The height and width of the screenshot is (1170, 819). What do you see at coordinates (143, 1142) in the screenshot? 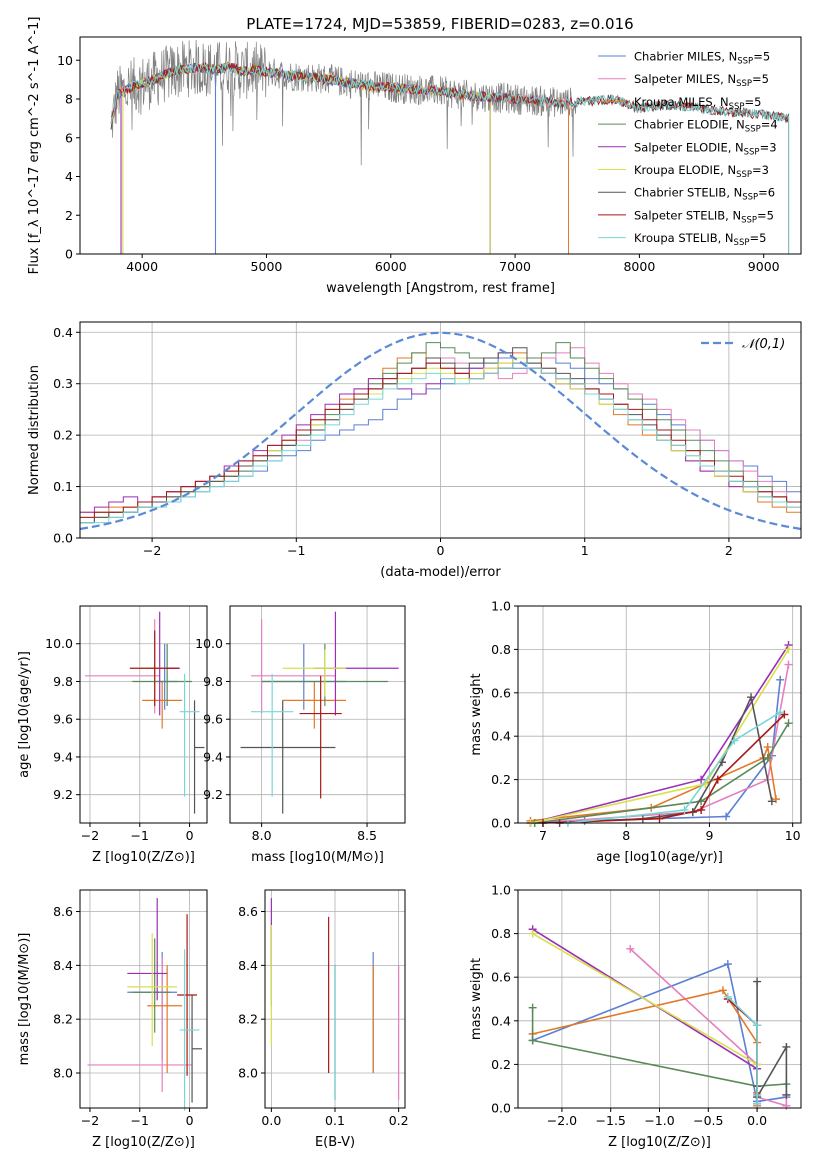
I see `x-axis-label: Z [log10(Z/Z⊙)]` at bounding box center [143, 1142].